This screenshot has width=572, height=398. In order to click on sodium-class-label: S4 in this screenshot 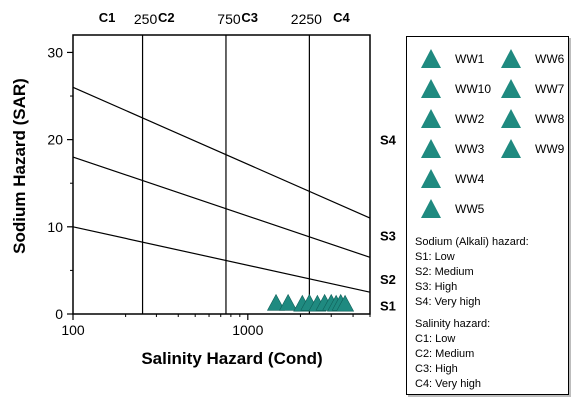, I will do `click(388, 140)`.